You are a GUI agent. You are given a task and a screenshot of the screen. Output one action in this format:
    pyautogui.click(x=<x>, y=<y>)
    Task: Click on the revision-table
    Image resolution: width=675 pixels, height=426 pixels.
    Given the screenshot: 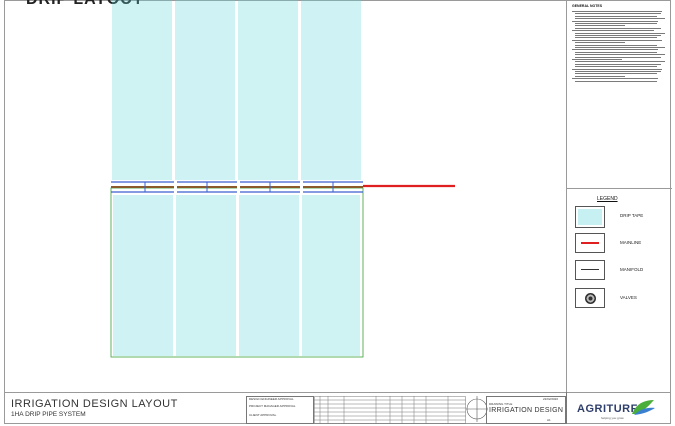 What is the action you would take?
    pyautogui.click(x=390, y=410)
    